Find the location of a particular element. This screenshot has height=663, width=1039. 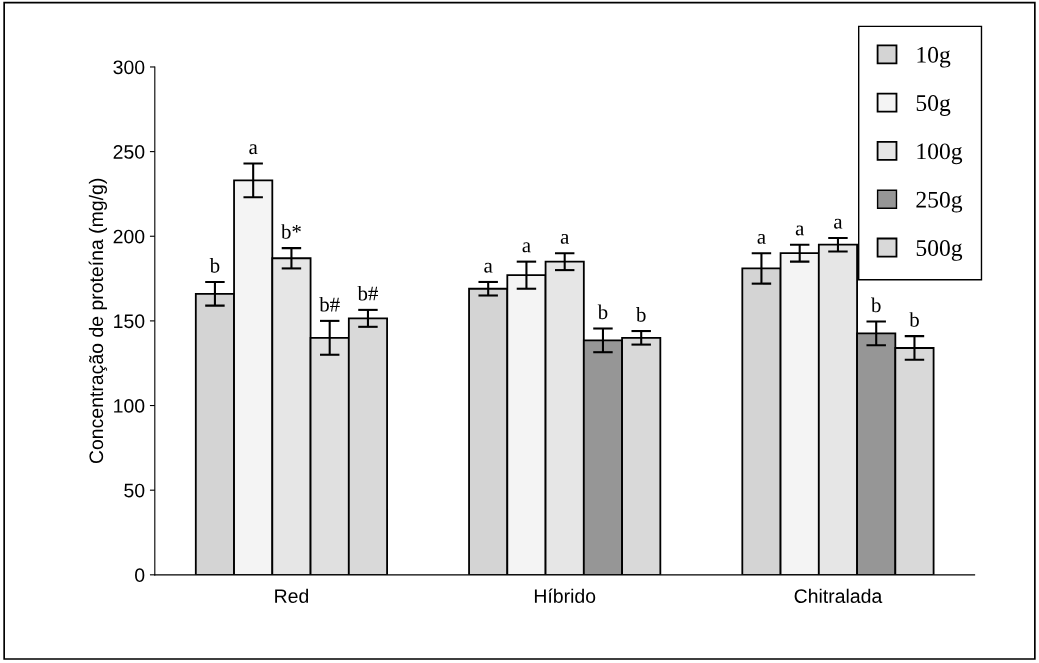

x-tick-label: Chitralada is located at coordinates (838, 595).